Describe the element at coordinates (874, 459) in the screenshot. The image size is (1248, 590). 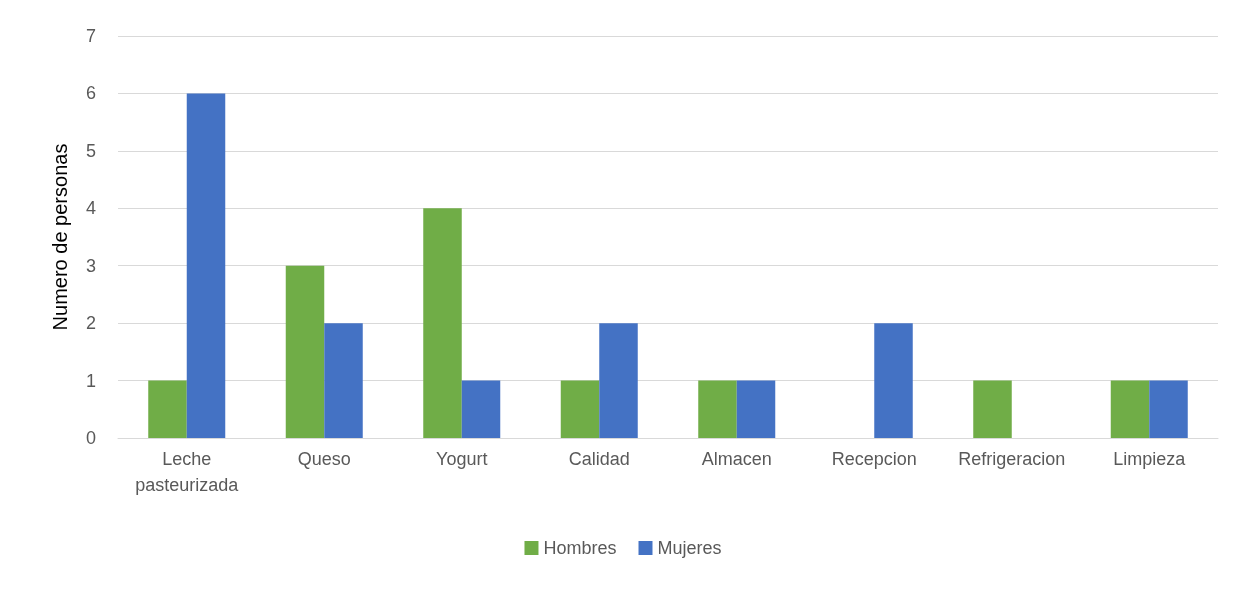
I see `x-tick-label: Recepcion` at that location.